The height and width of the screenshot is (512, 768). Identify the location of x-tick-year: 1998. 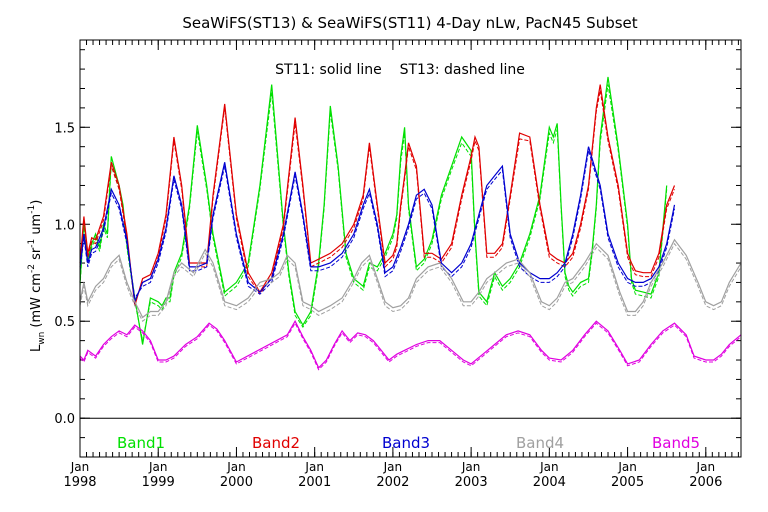
(79, 482).